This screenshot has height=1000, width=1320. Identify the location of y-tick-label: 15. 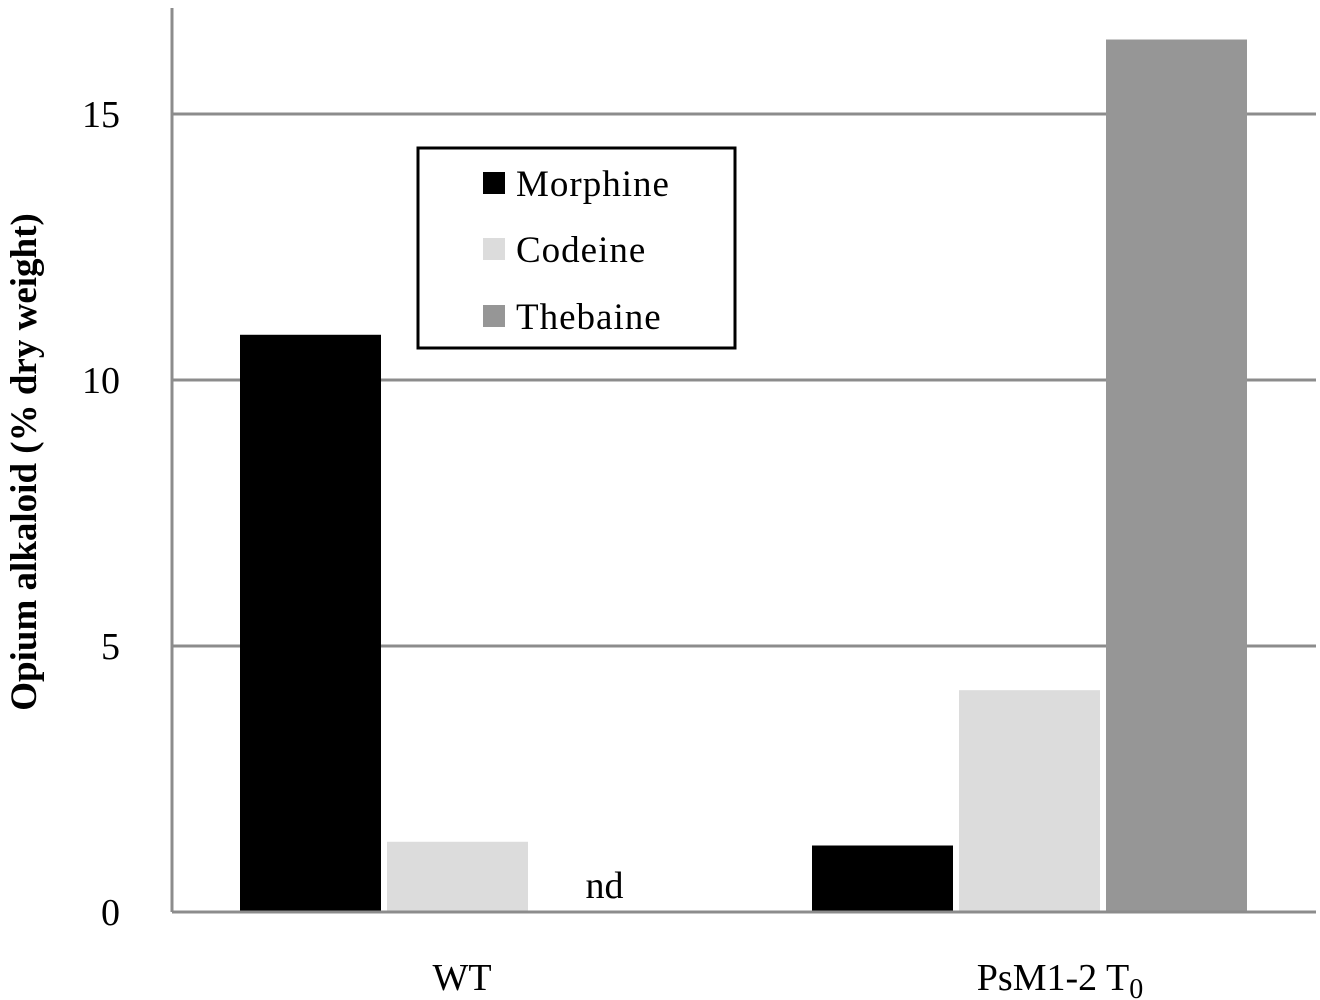
(101, 115).